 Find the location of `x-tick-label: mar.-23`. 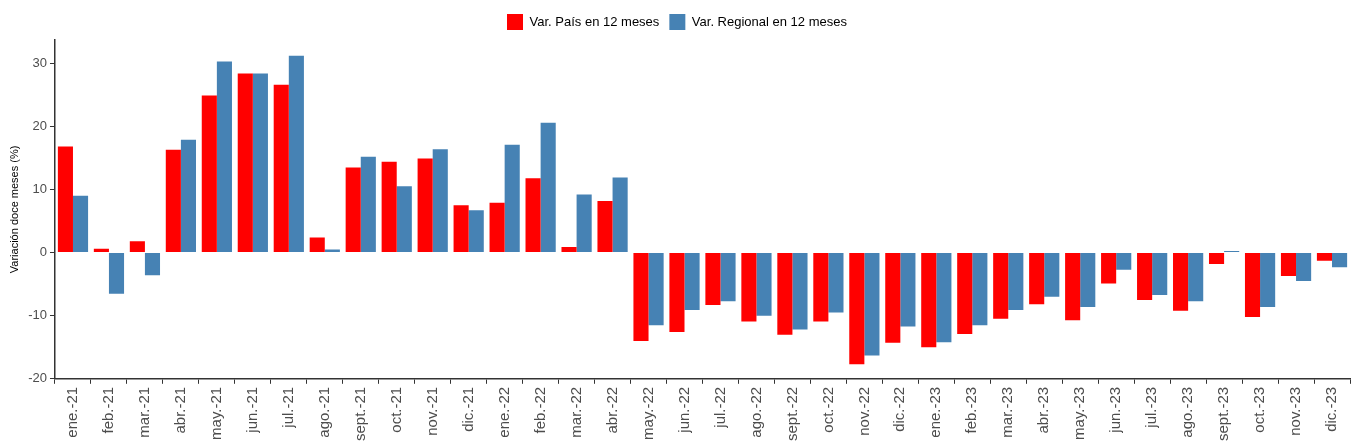

x-tick-label: mar.-23 is located at coordinates (1007, 412).